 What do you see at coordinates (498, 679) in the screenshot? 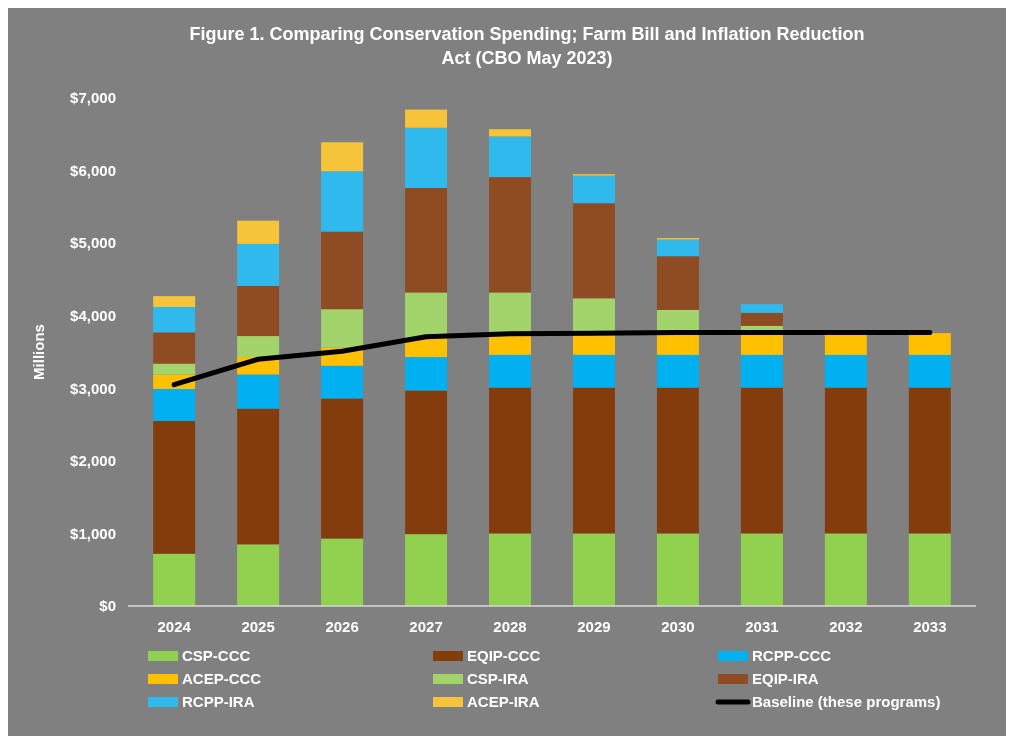
I see `legend-label: CSP-IRA` at bounding box center [498, 679].